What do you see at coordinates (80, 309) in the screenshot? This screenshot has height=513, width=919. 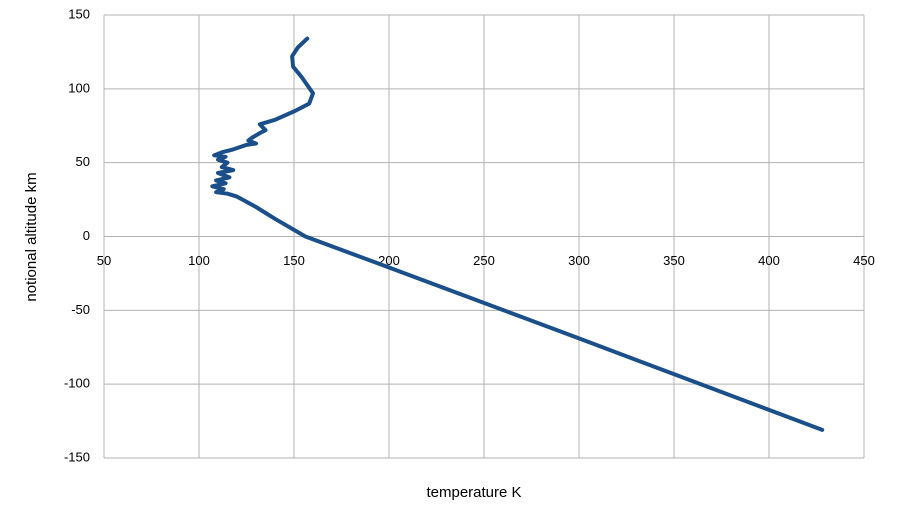 I see `y-tick-label: -50` at bounding box center [80, 309].